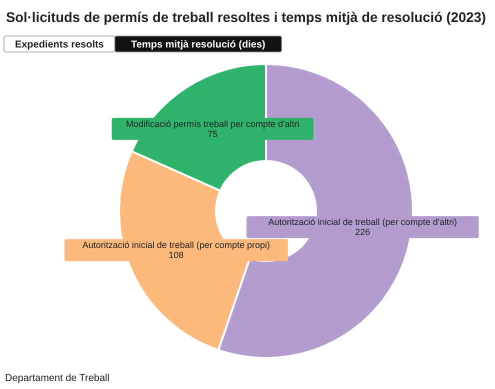  What do you see at coordinates (176, 245) in the screenshot?
I see `slice-label: Autorització inicial de treball (per compte propi)` at bounding box center [176, 245].